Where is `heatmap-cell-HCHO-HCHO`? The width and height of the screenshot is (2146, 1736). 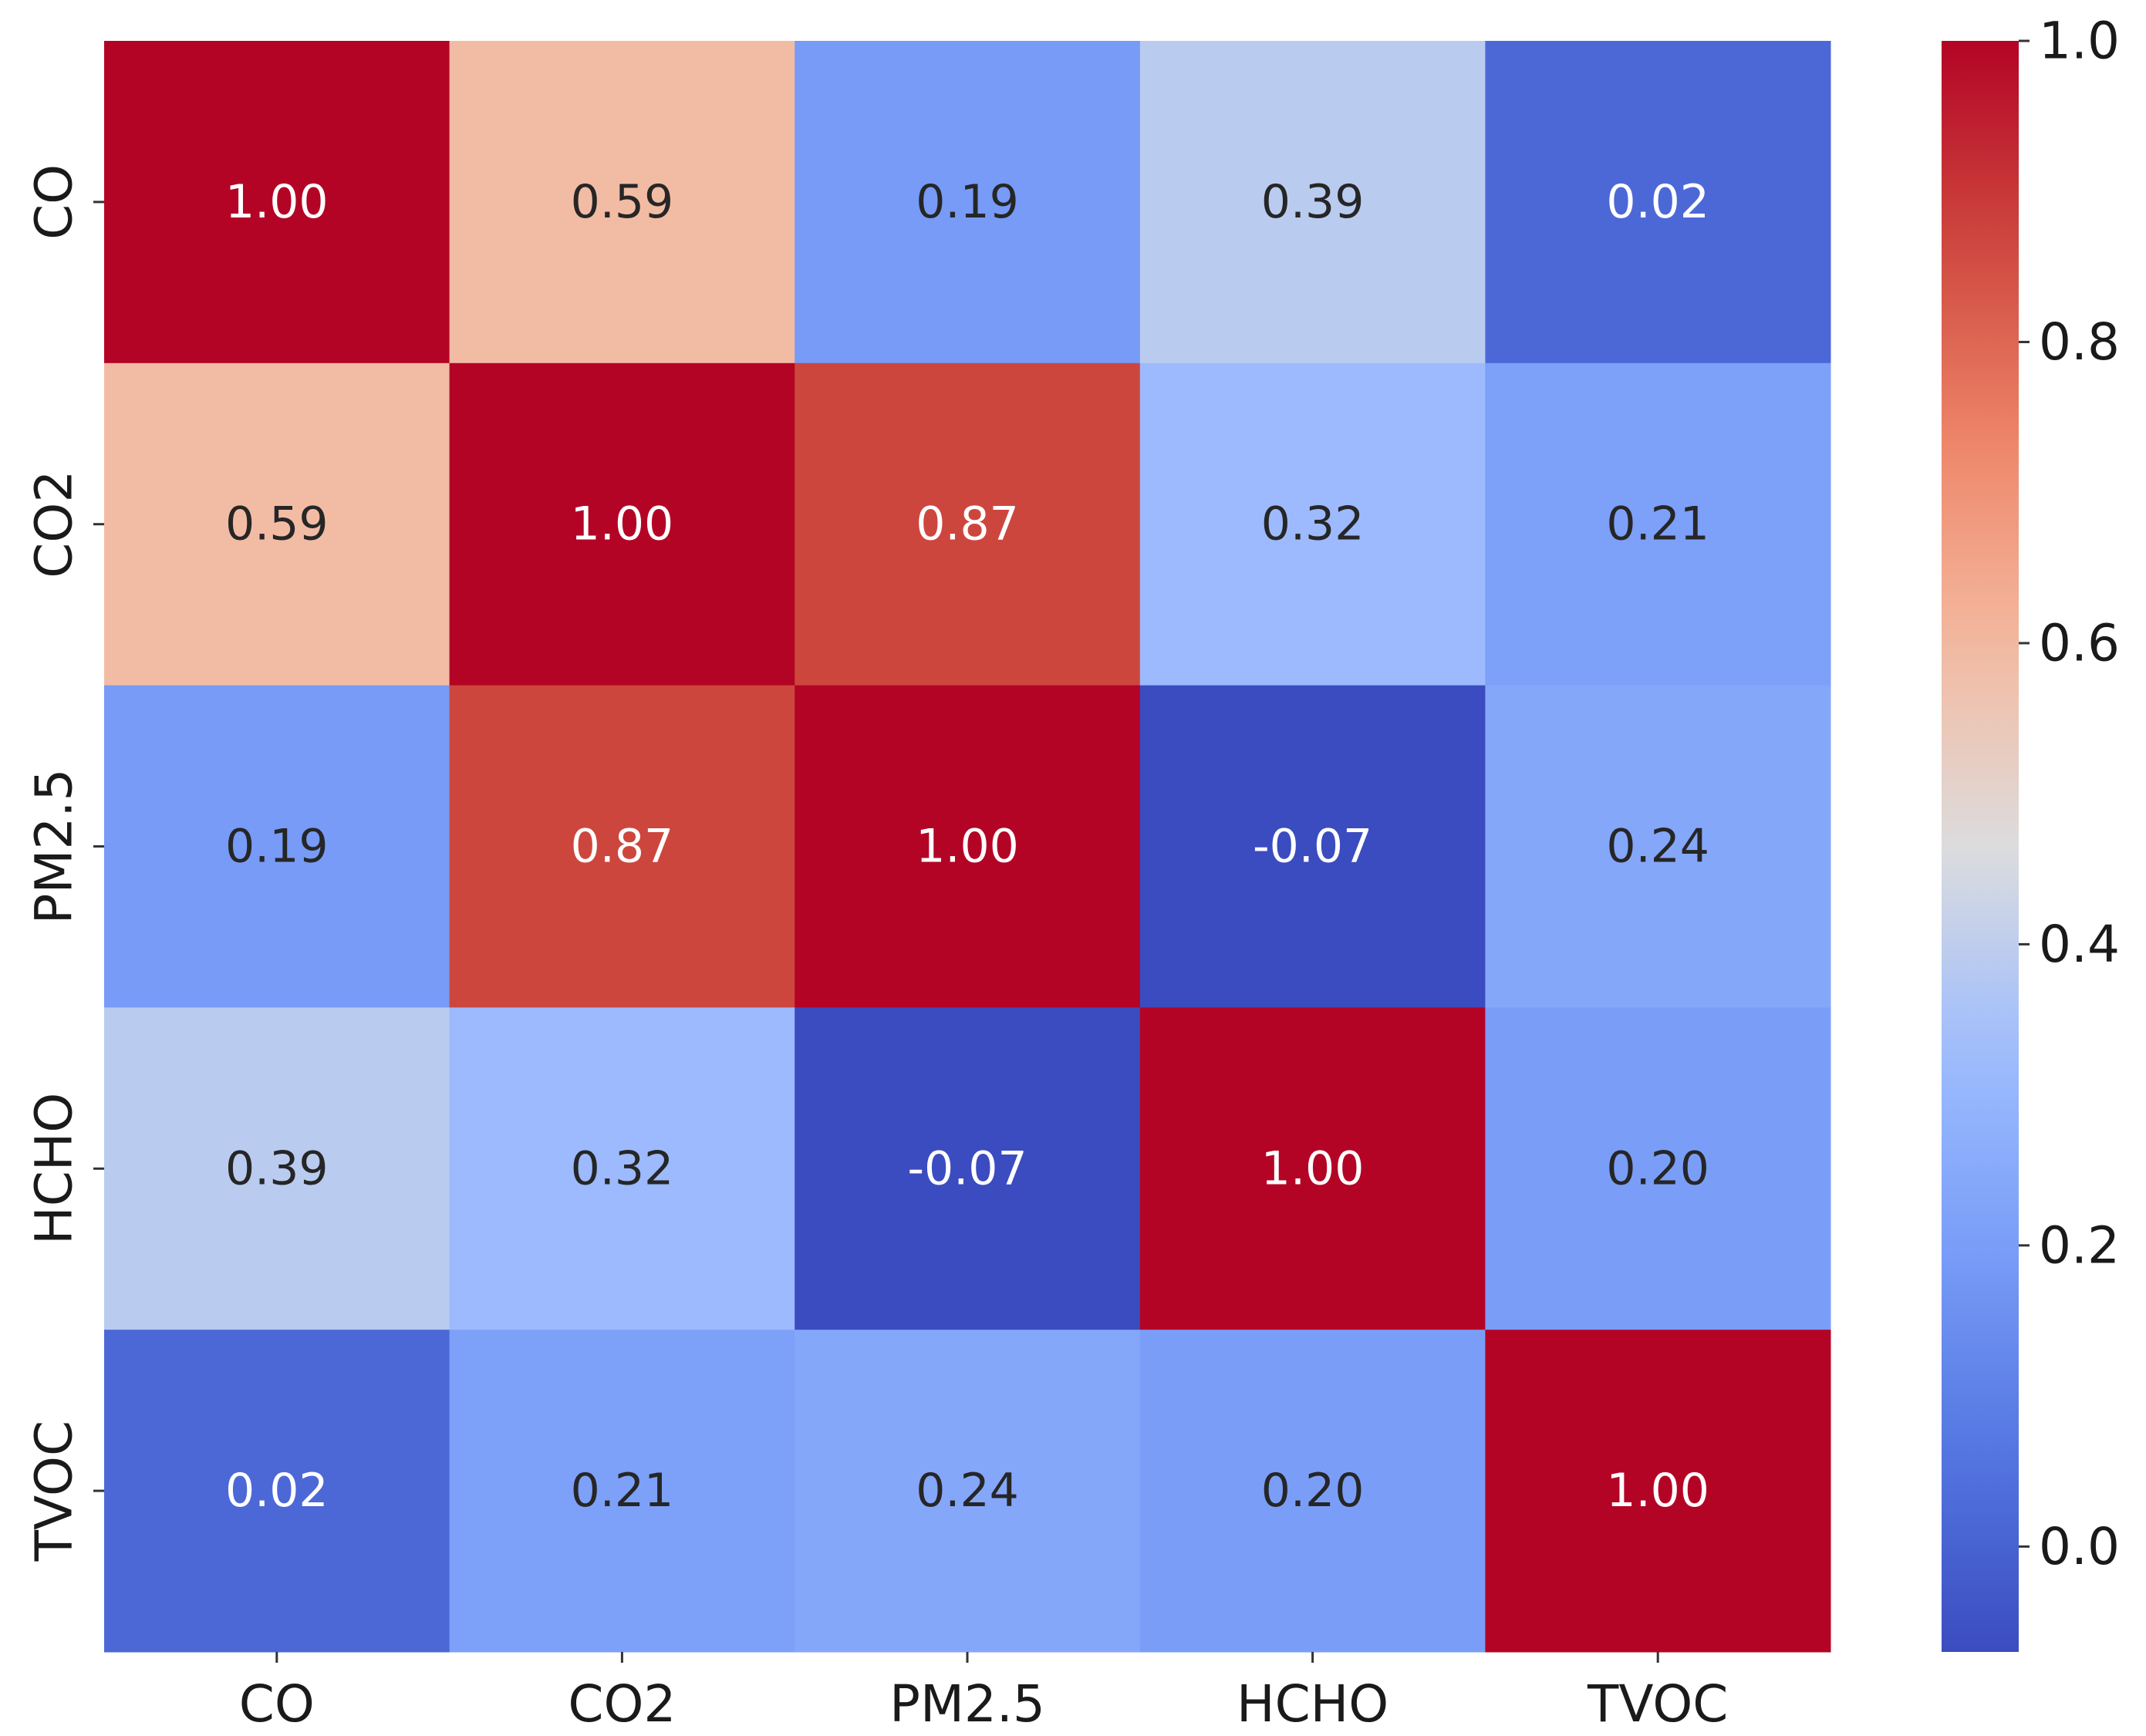 heatmap-cell-HCHO-HCHO is located at coordinates (1312, 1168).